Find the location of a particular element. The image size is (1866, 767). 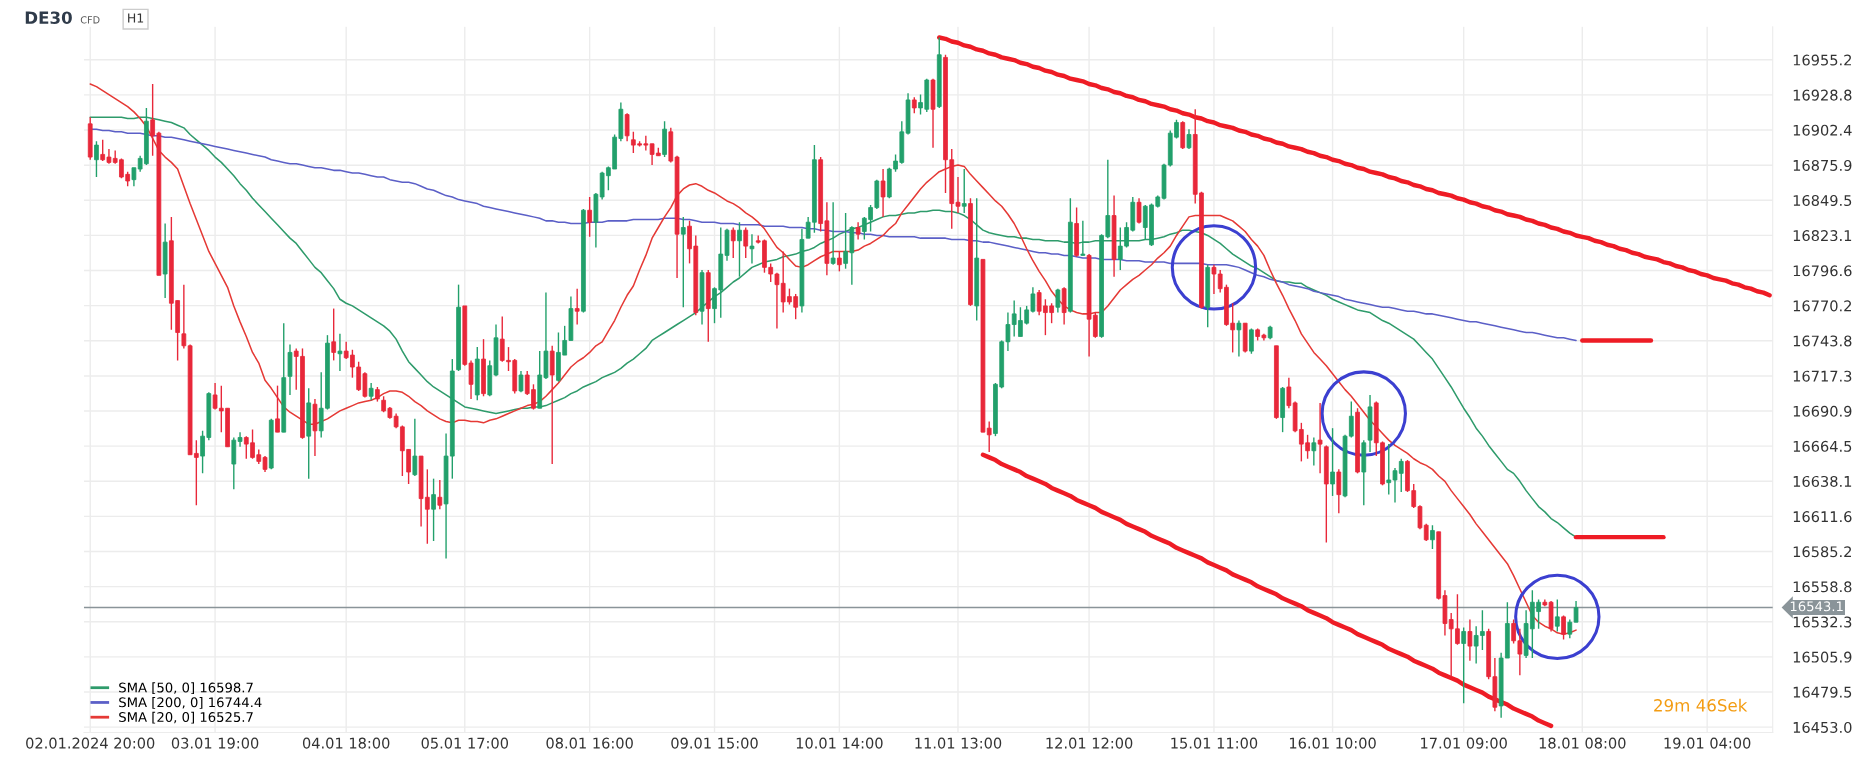

annotation: 29m 46Sek is located at coordinates (1701, 705).